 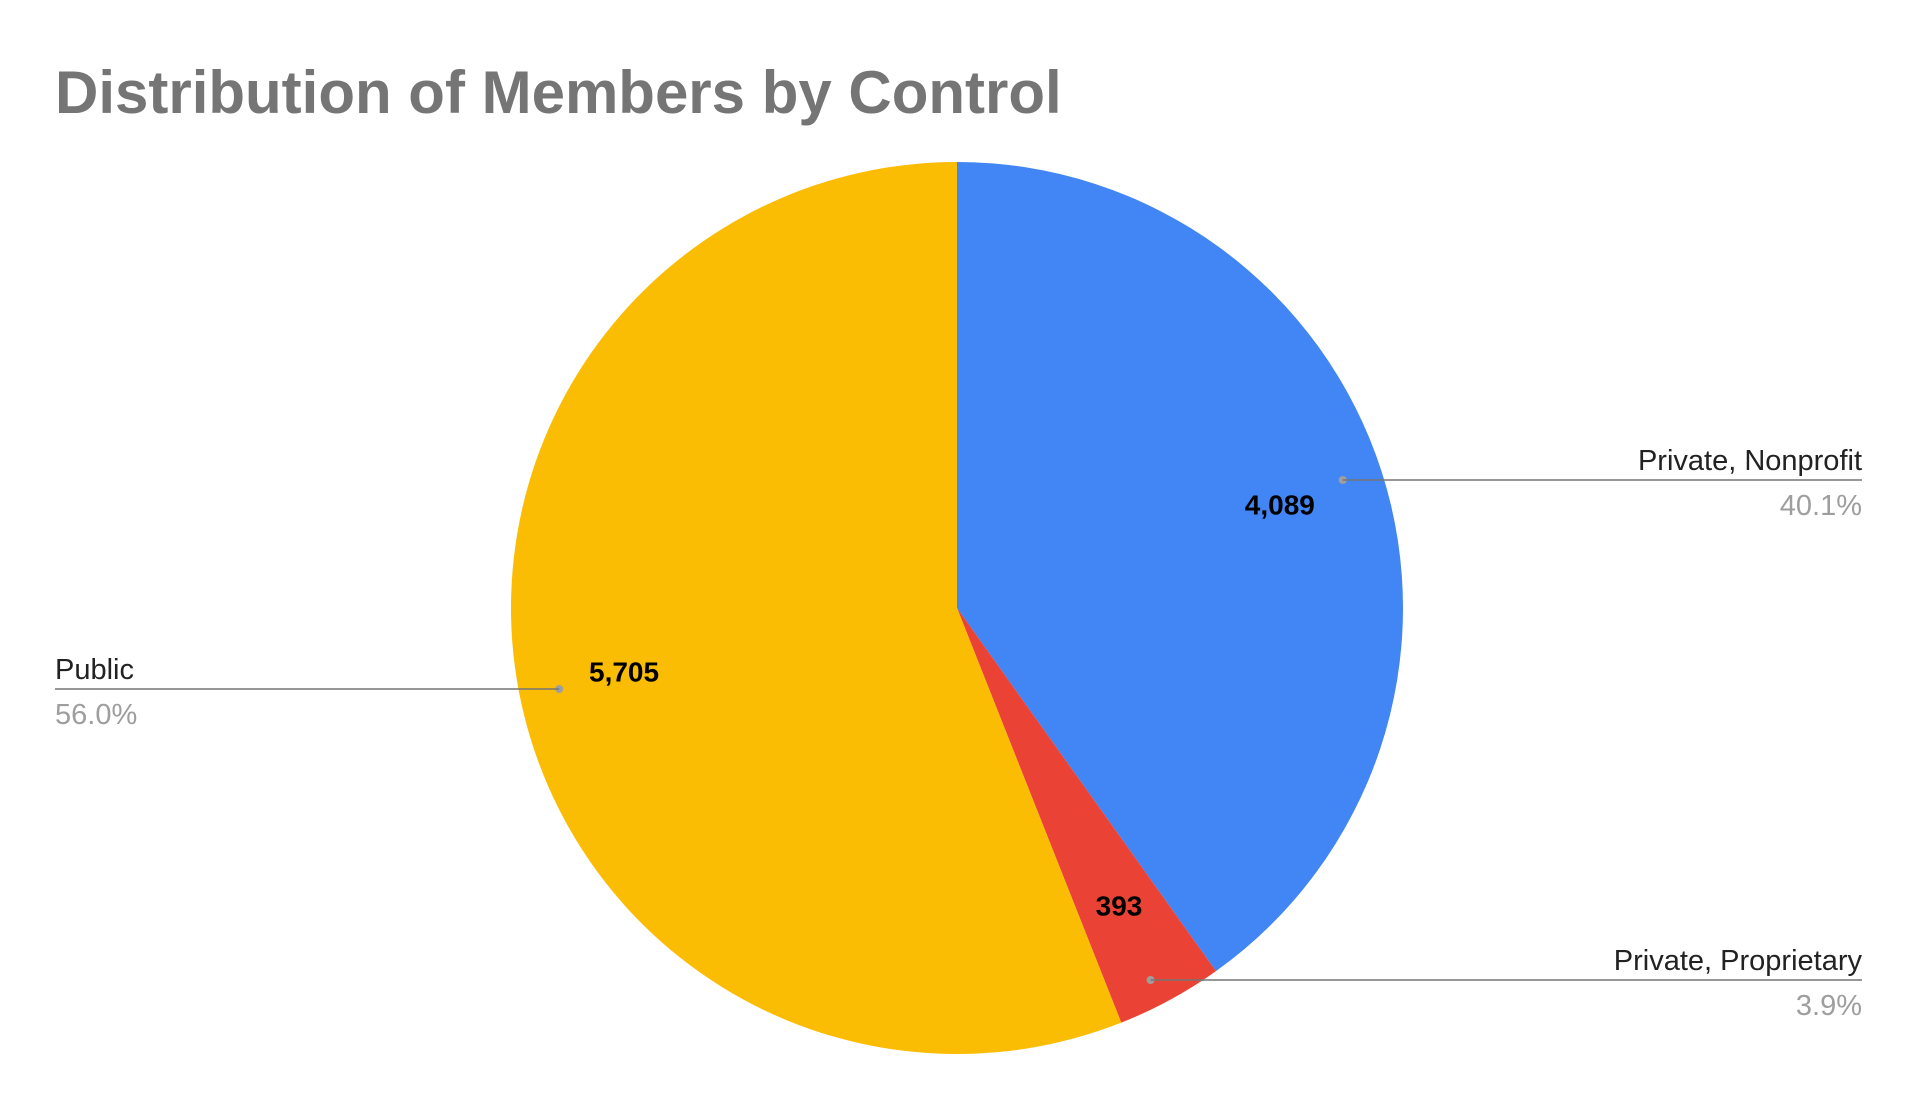 I want to click on slice-private-proprietary, so click(x=1086, y=815).